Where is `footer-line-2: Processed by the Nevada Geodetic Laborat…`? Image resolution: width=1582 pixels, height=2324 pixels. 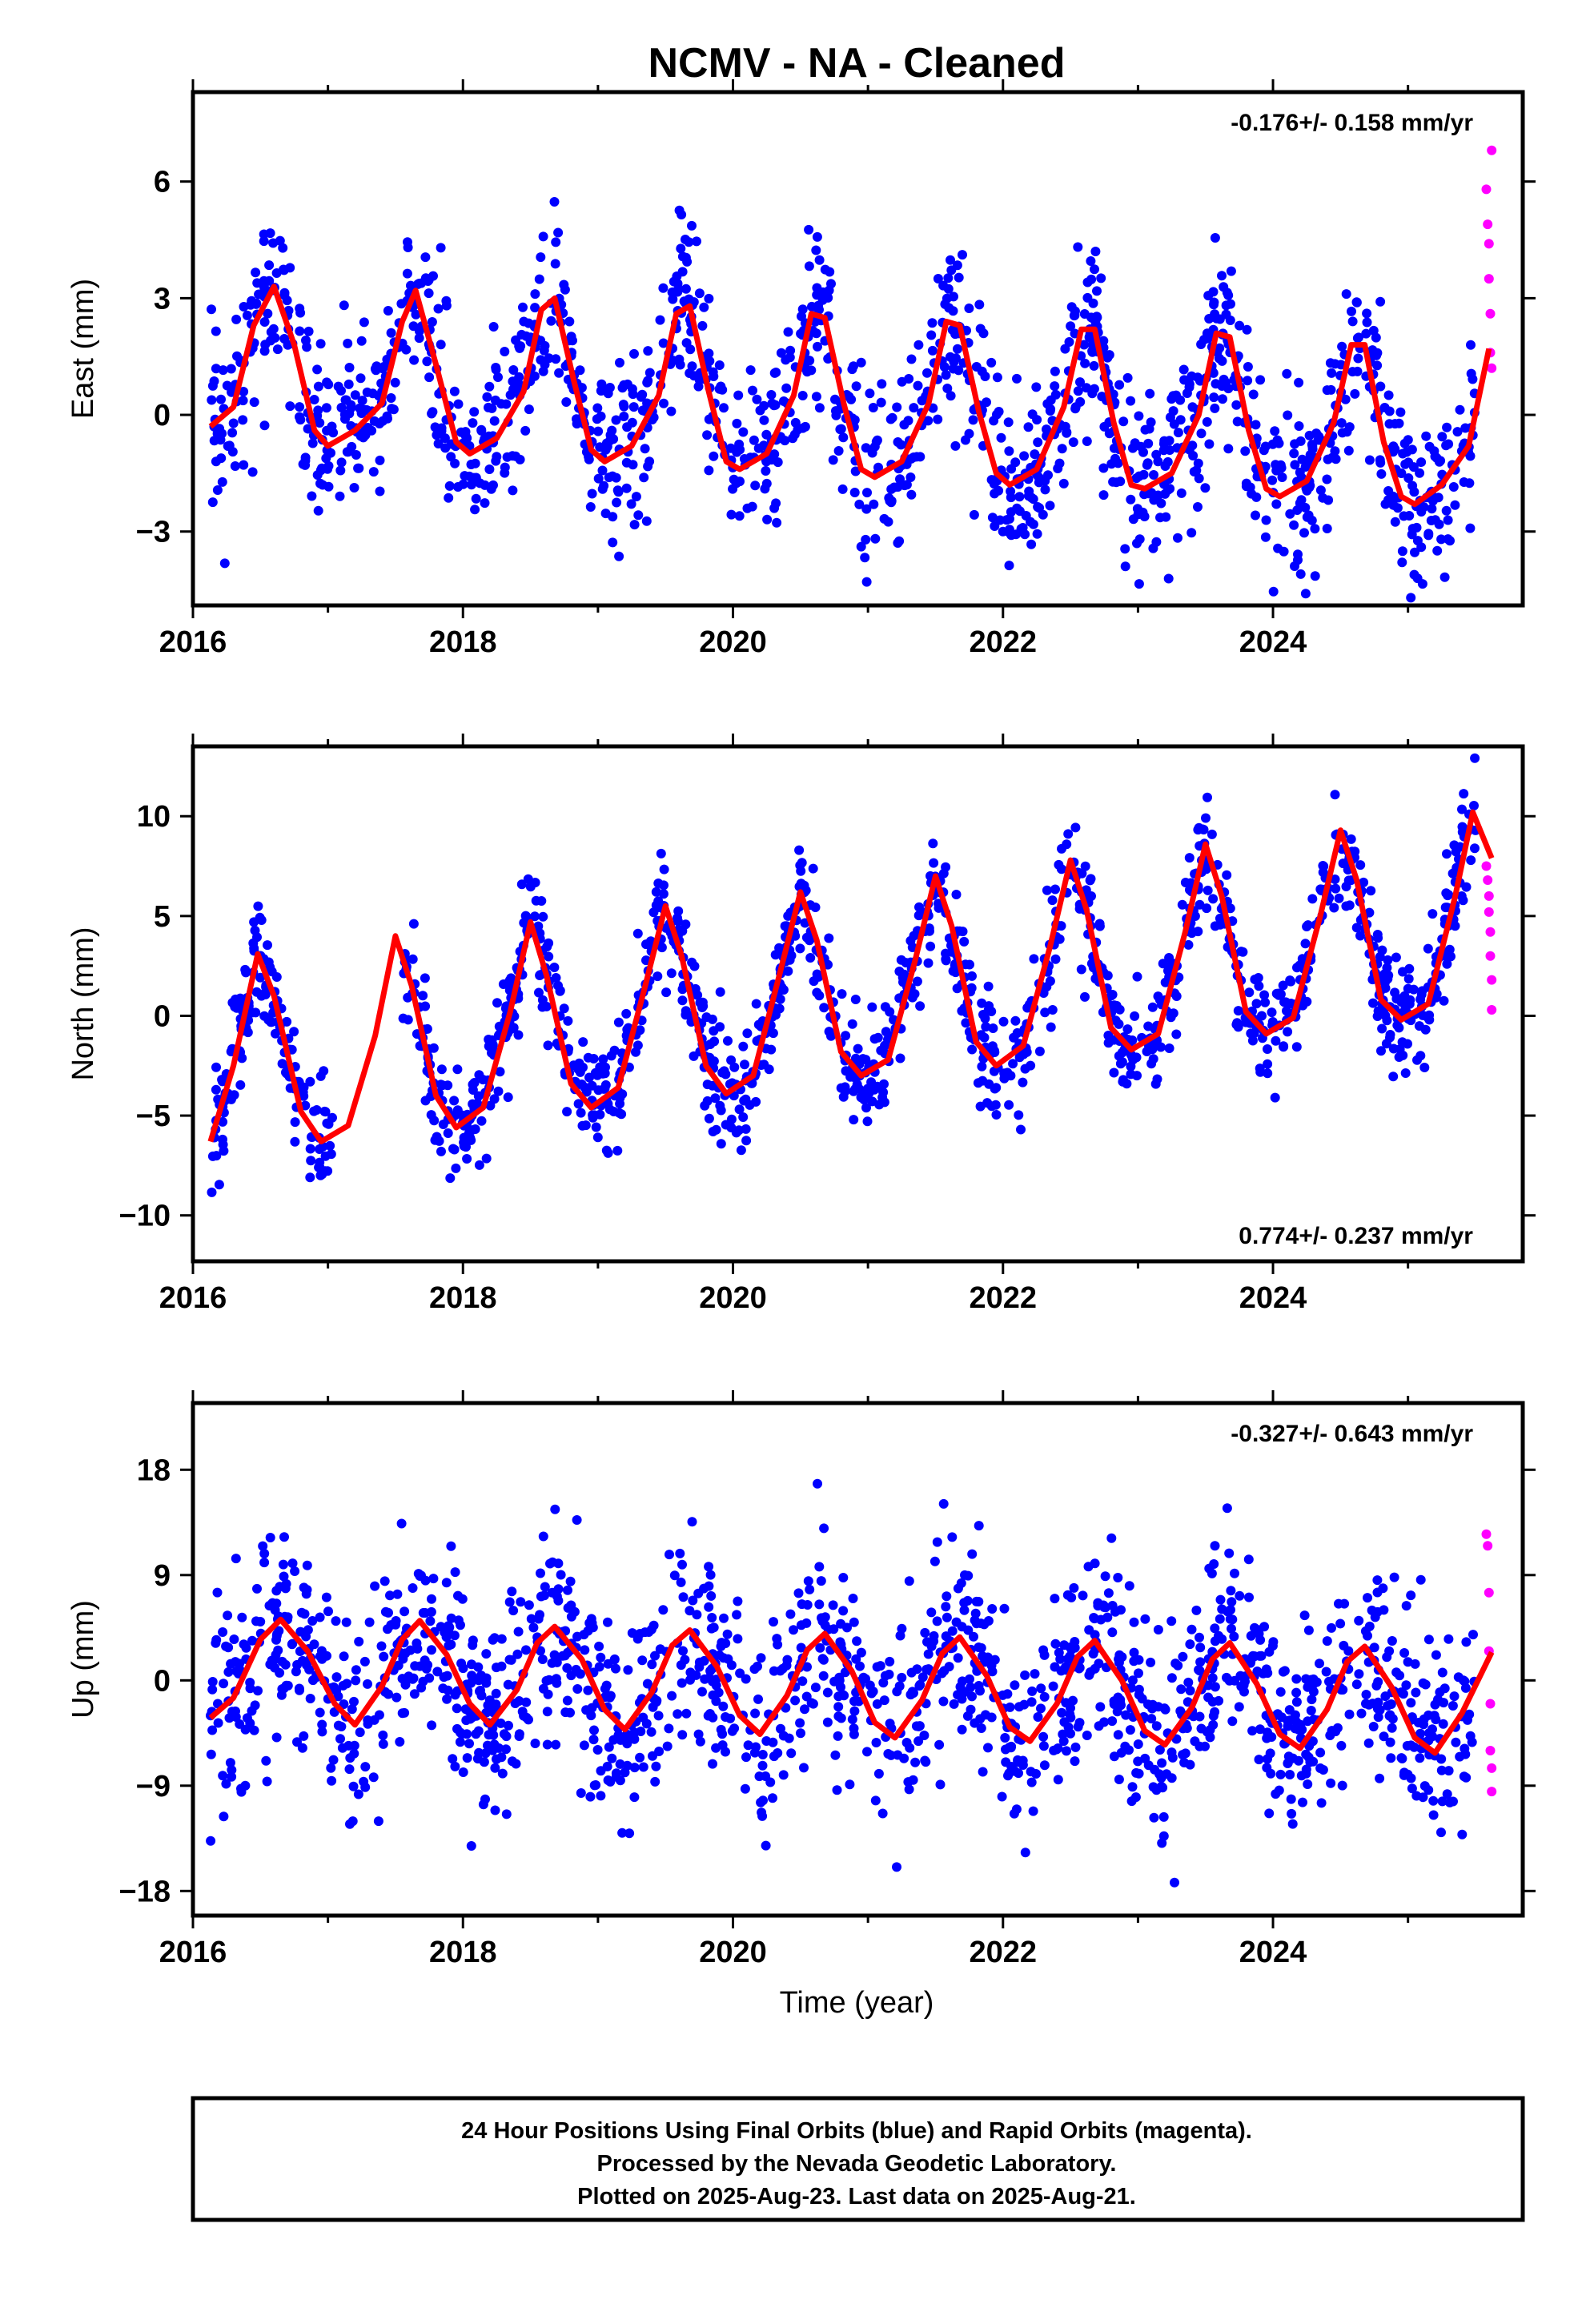
footer-line-2: Processed by the Nevada Geodetic Laborat… is located at coordinates (857, 2164).